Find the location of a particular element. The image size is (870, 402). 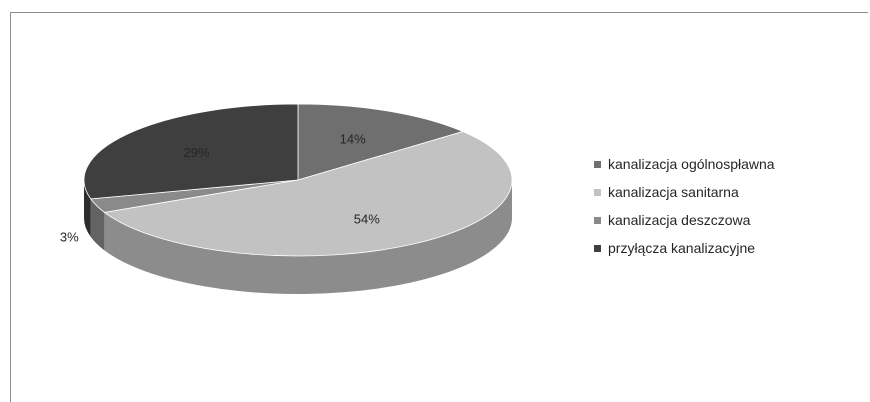

pie-labels: 14% 54% 3% 29% is located at coordinates (220, 188).